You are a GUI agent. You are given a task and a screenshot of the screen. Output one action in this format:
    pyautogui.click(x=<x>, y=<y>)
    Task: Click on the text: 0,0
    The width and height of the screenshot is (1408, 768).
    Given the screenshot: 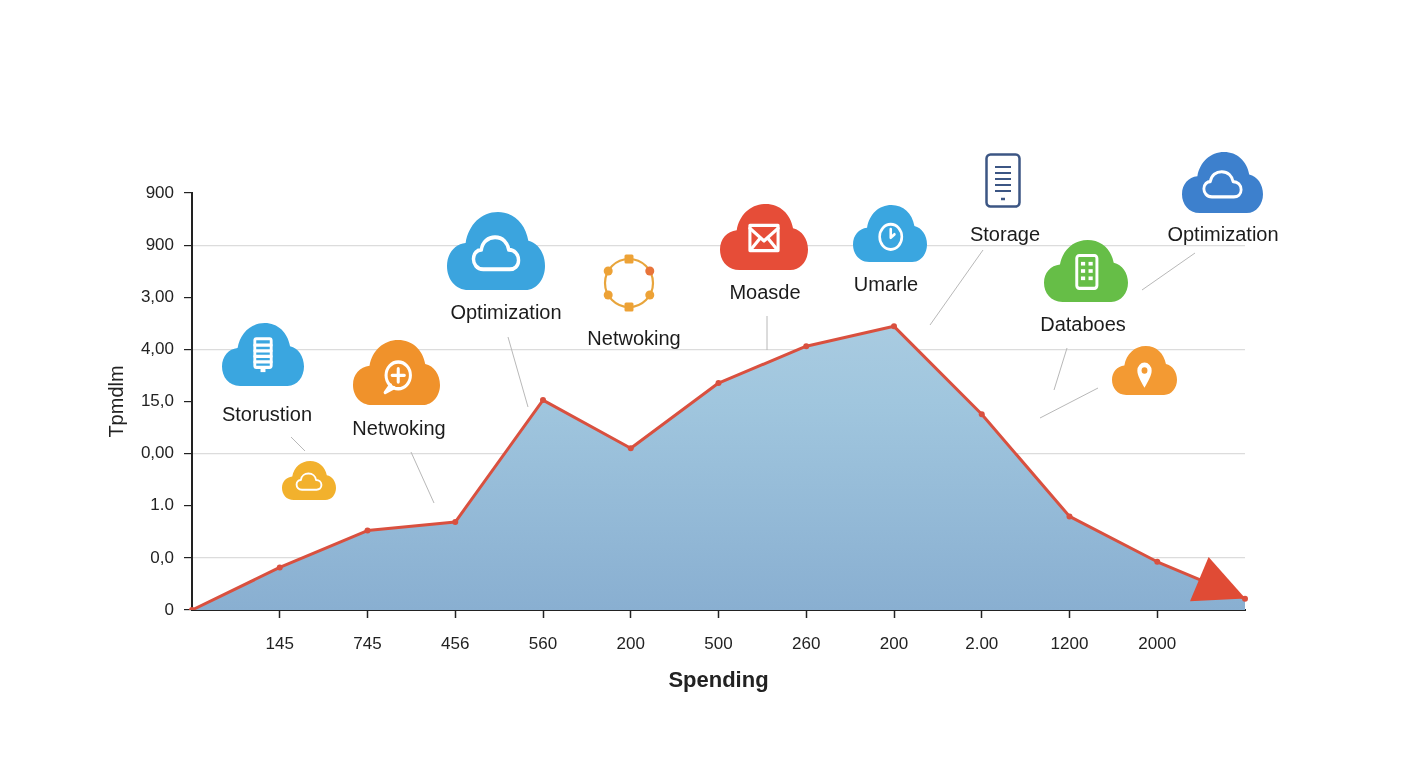 What is the action you would take?
    pyautogui.click(x=162, y=557)
    